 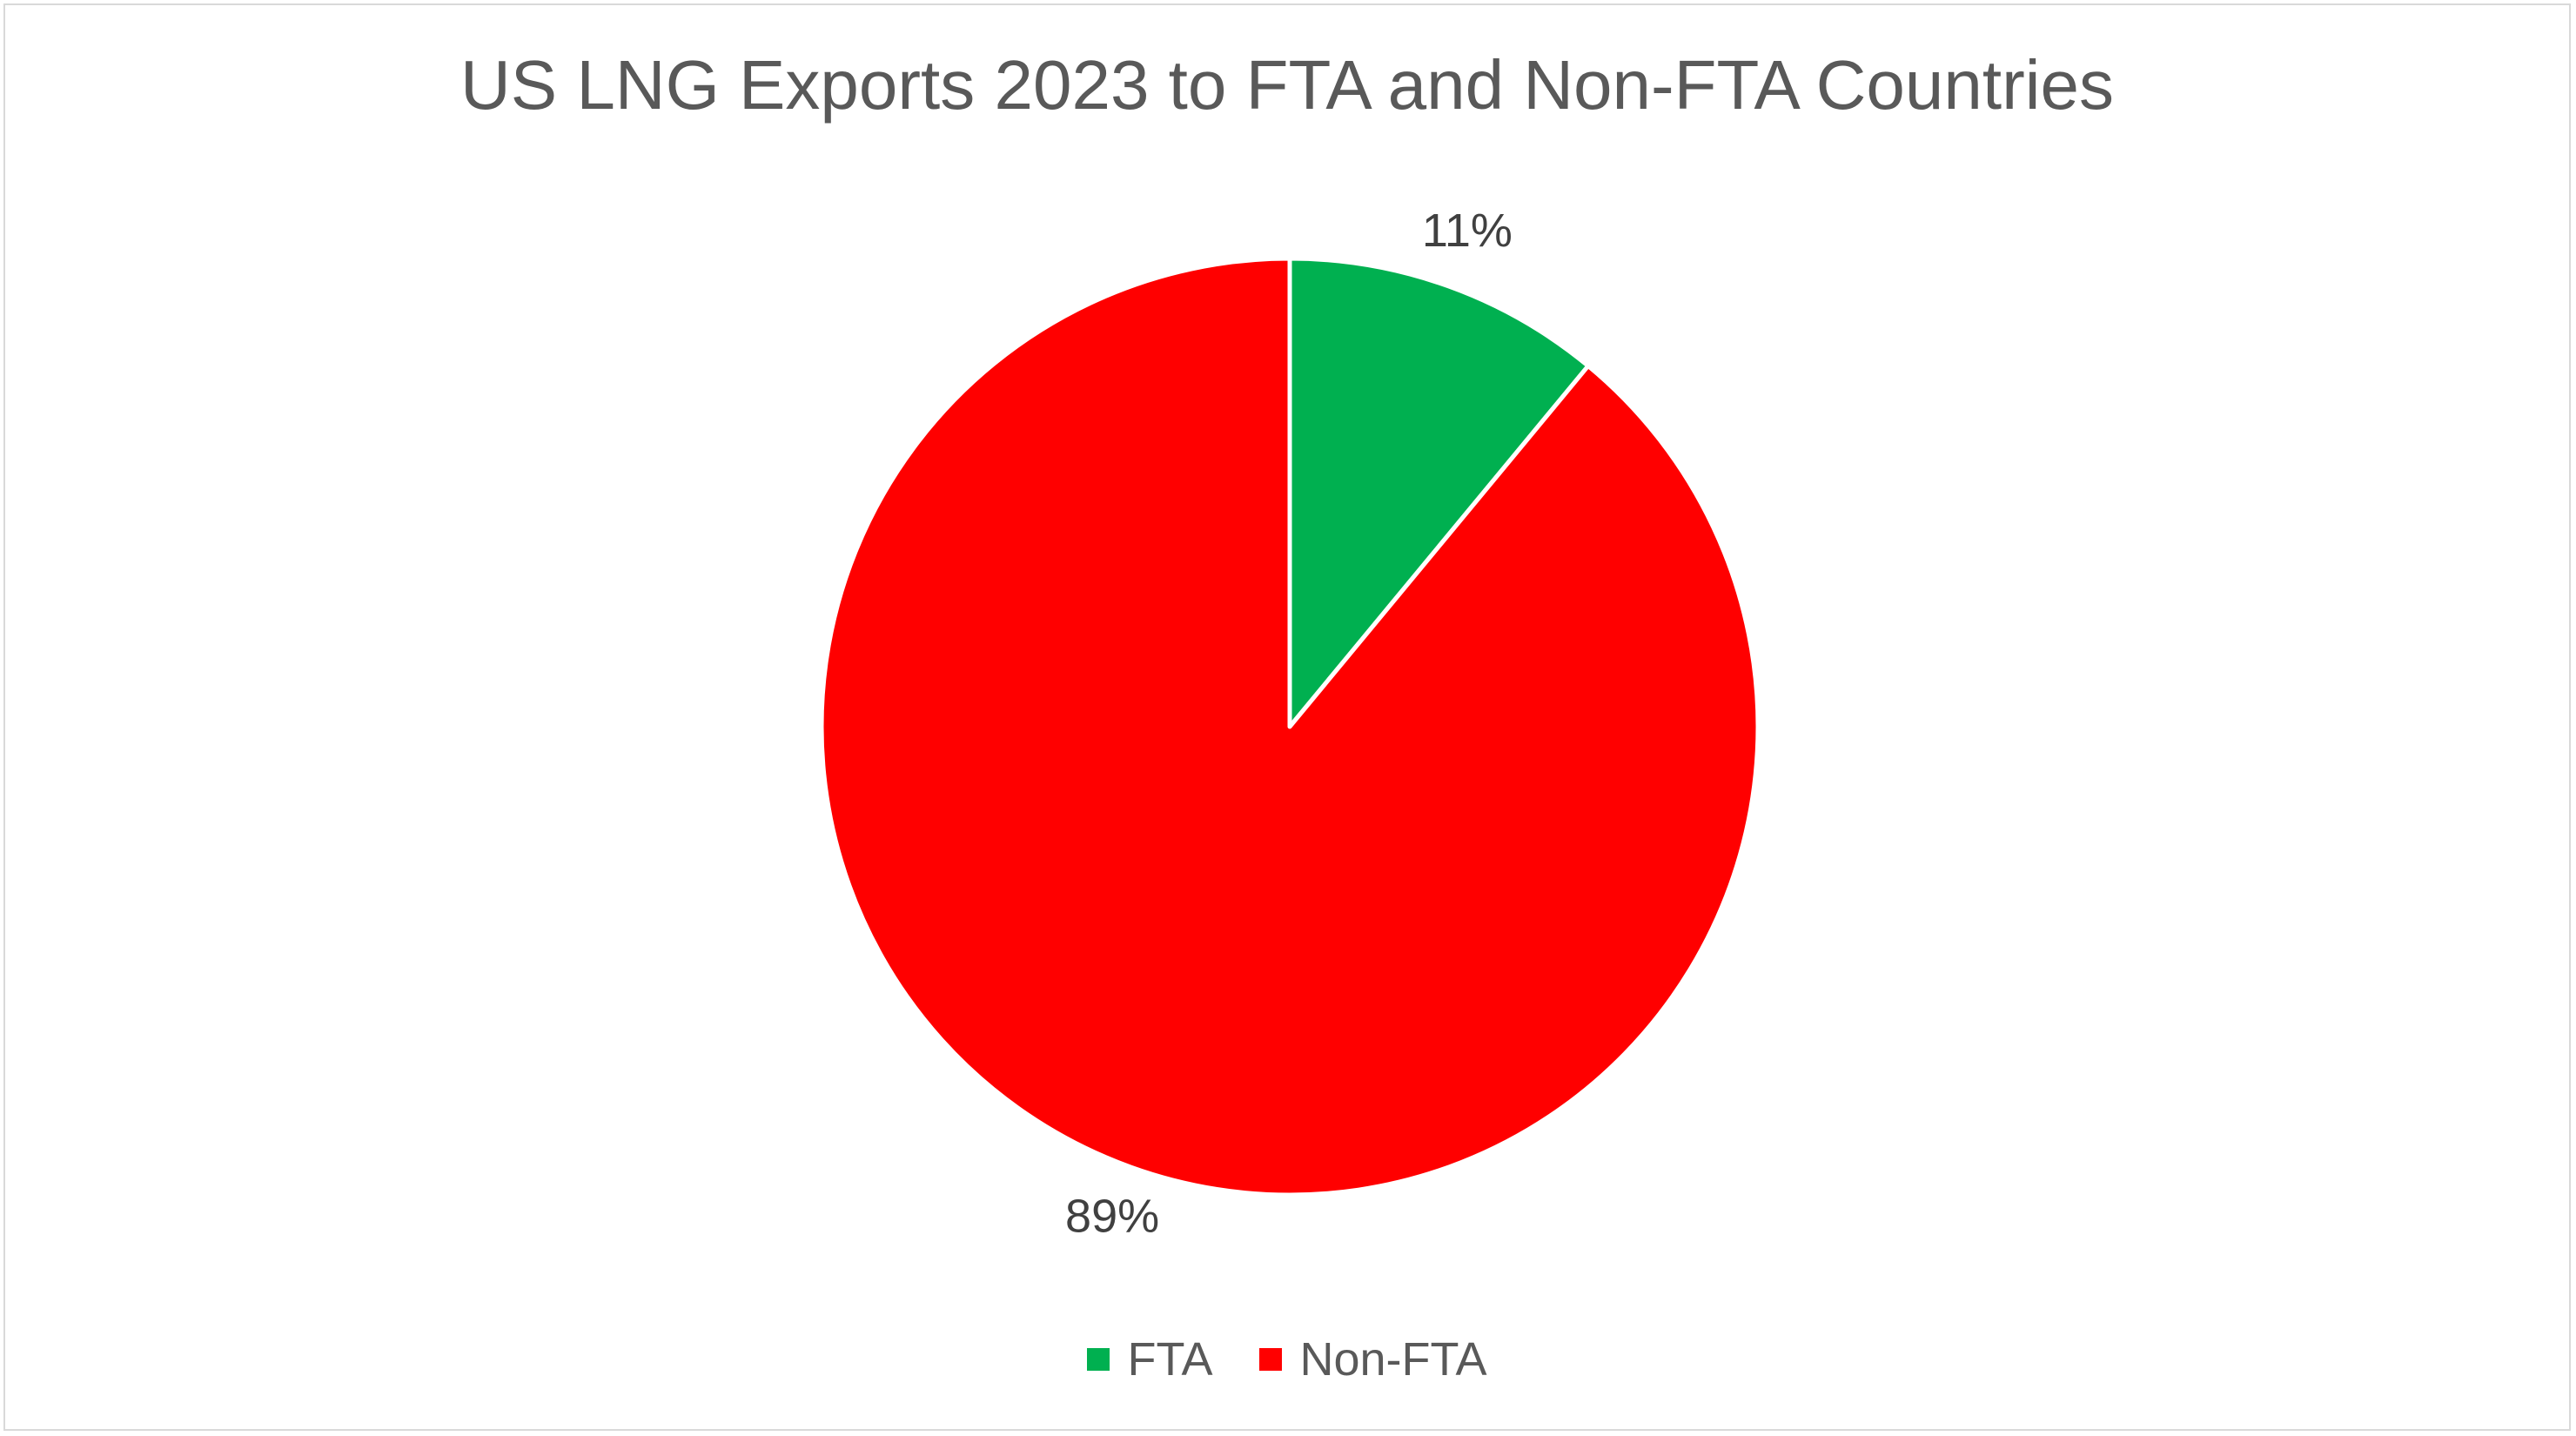 What do you see at coordinates (1112, 1217) in the screenshot?
I see `data-label-non-fta: 89%` at bounding box center [1112, 1217].